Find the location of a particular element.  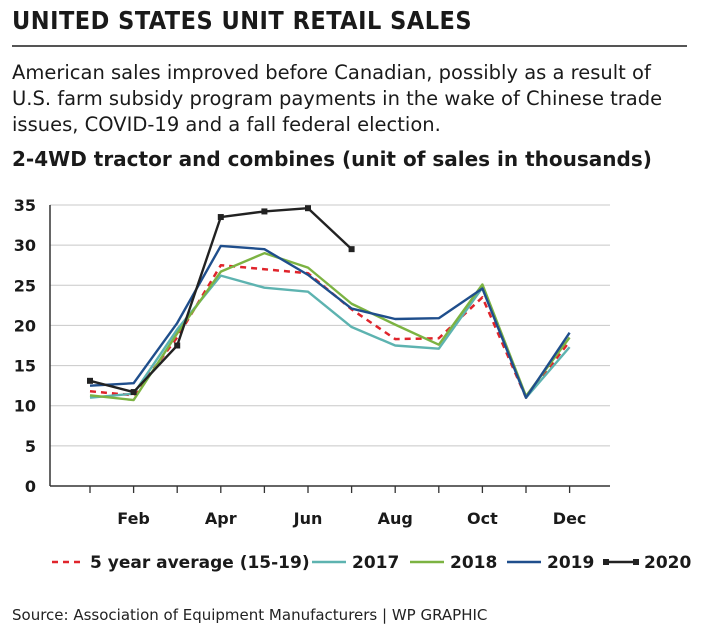

legend: 5 year average (15-19) 2017 2018 2019 2020 is located at coordinates (371, 563).